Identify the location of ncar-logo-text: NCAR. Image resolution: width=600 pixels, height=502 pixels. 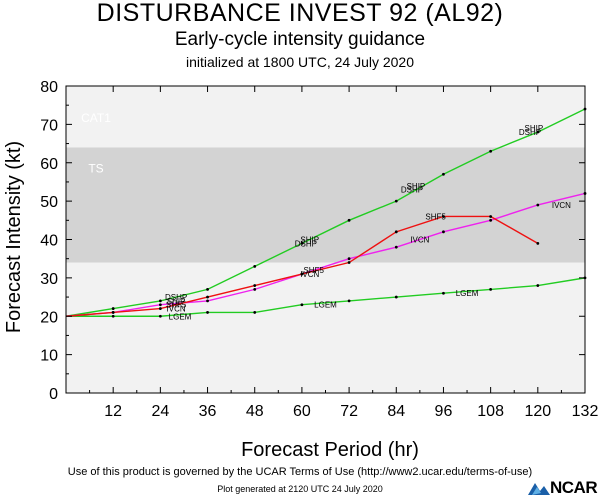
(574, 487).